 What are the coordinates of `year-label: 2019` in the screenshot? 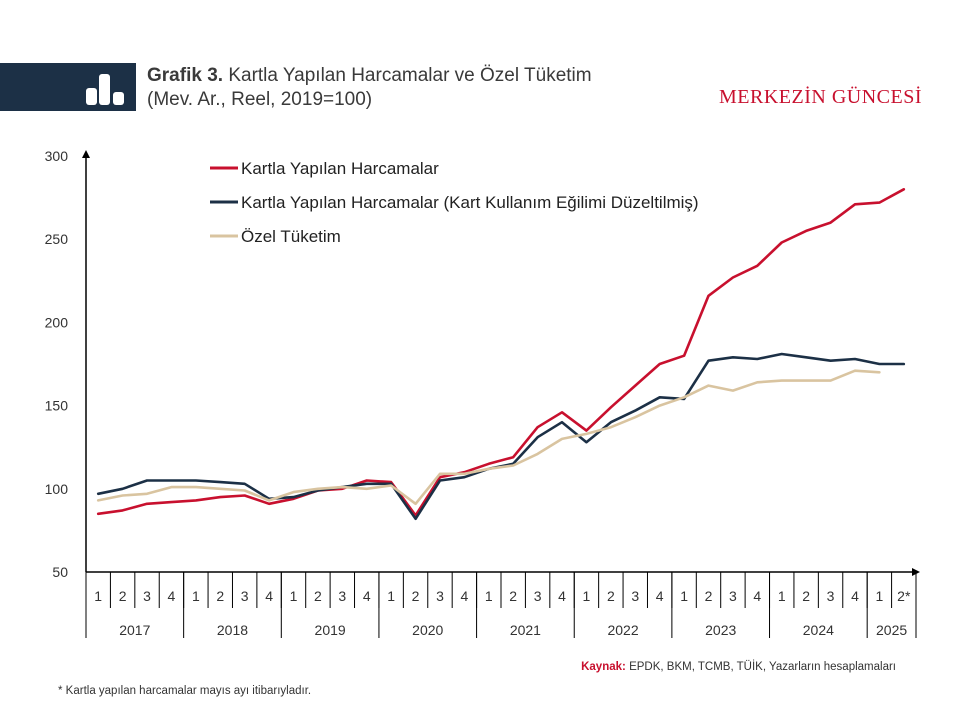 It's located at (330, 630).